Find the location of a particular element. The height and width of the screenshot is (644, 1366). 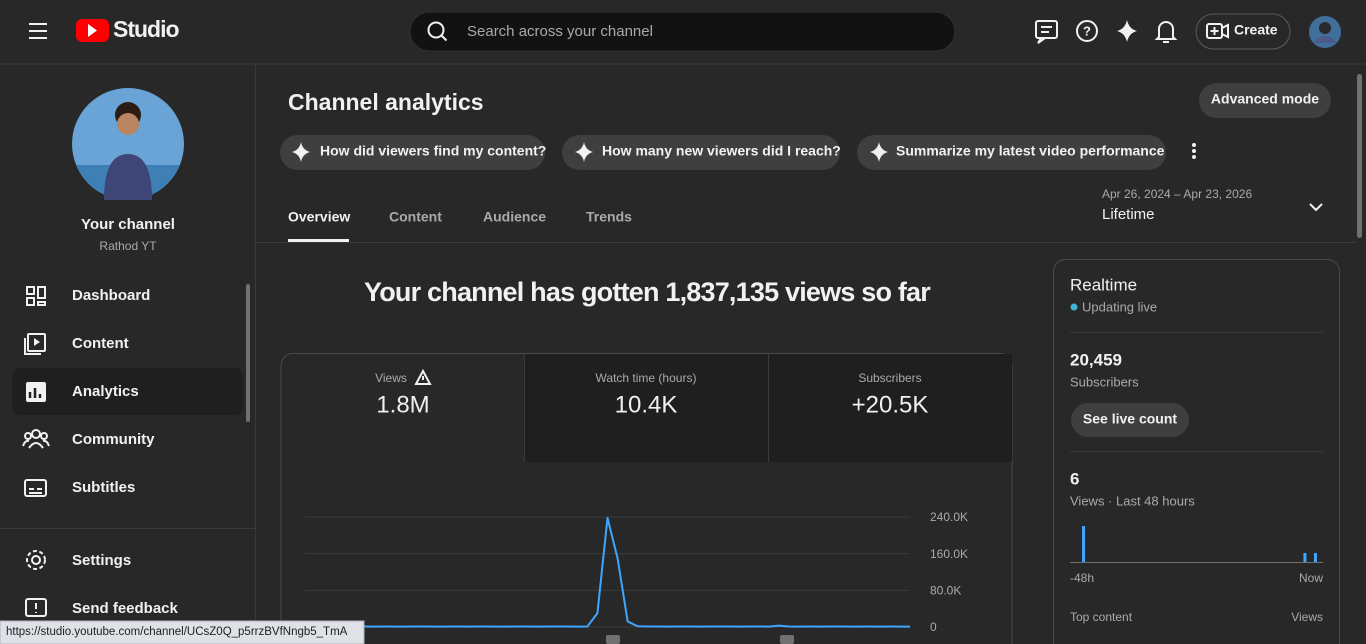

tab: Trends is located at coordinates (609, 217).